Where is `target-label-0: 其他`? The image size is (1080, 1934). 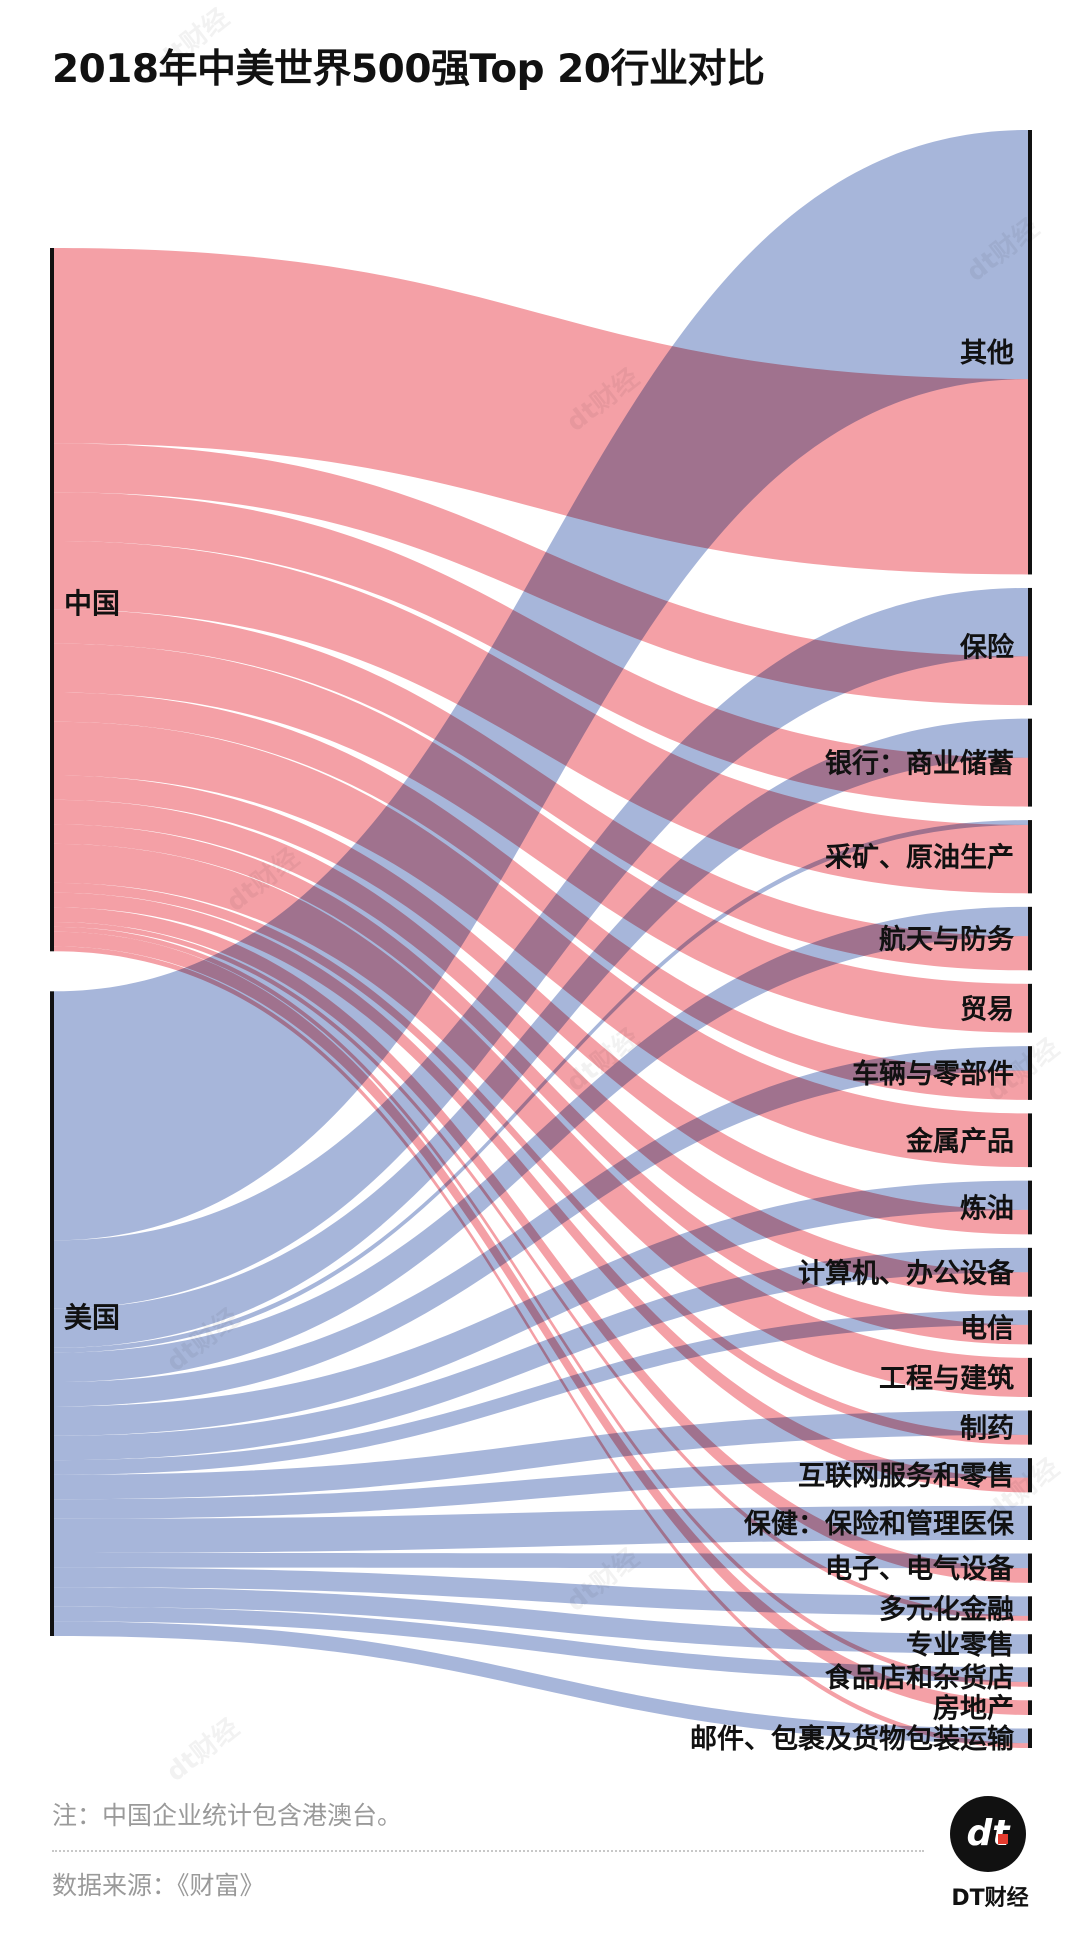
target-label-0: 其他 is located at coordinates (987, 353).